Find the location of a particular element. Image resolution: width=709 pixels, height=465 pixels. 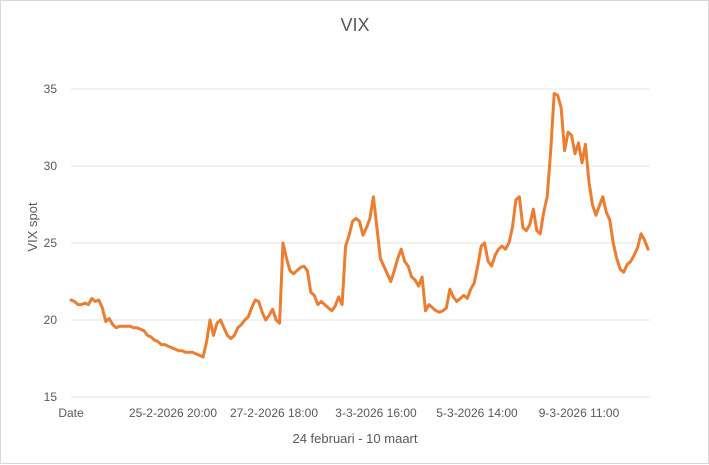

x-tick-label: 3-3-2026 16:00 is located at coordinates (376, 413).